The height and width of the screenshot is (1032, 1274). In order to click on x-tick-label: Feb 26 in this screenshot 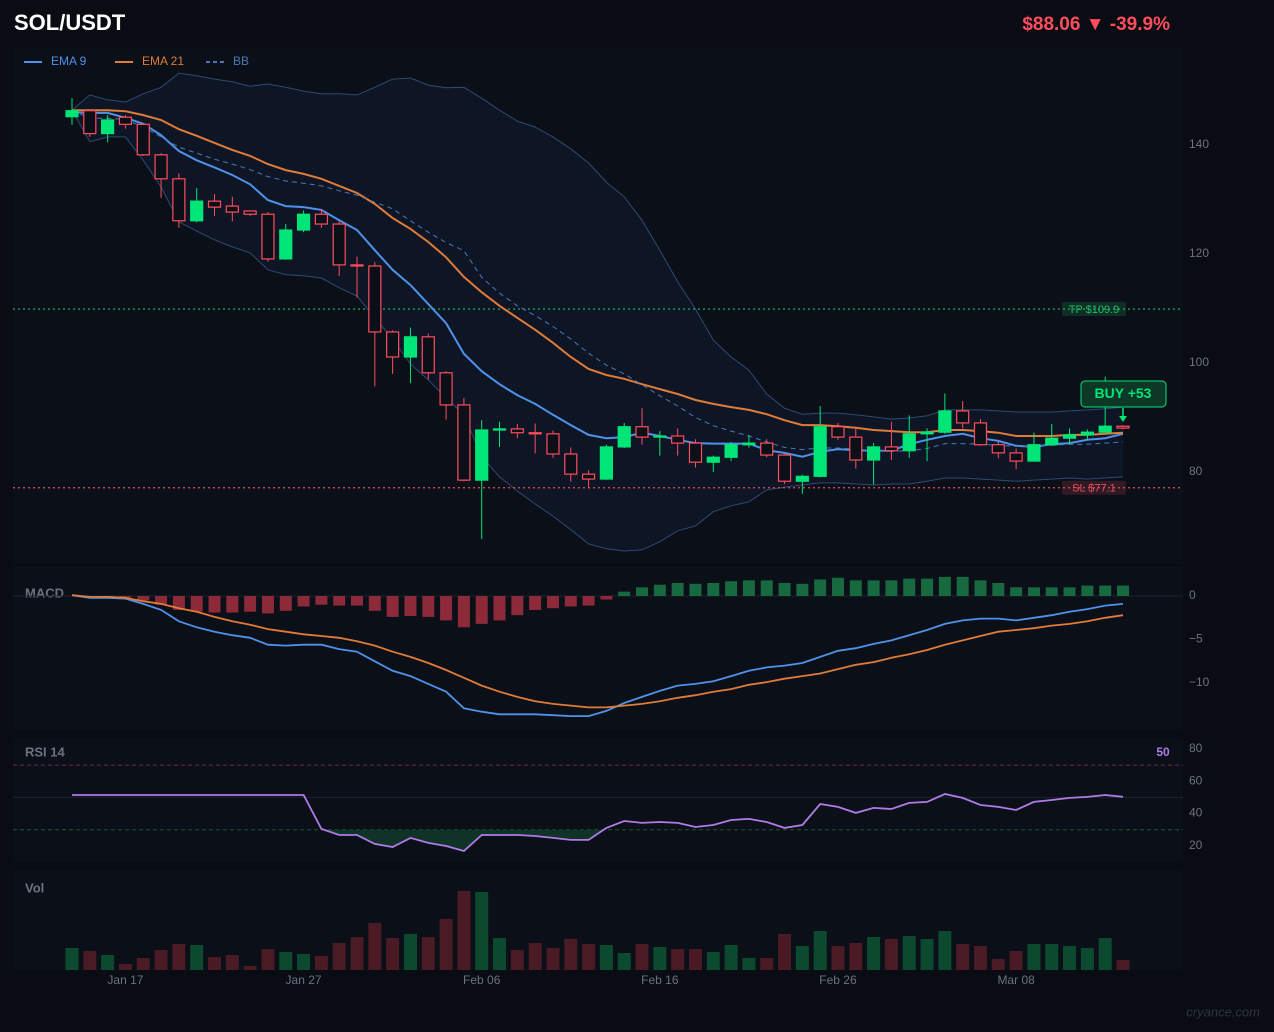, I will do `click(838, 980)`.